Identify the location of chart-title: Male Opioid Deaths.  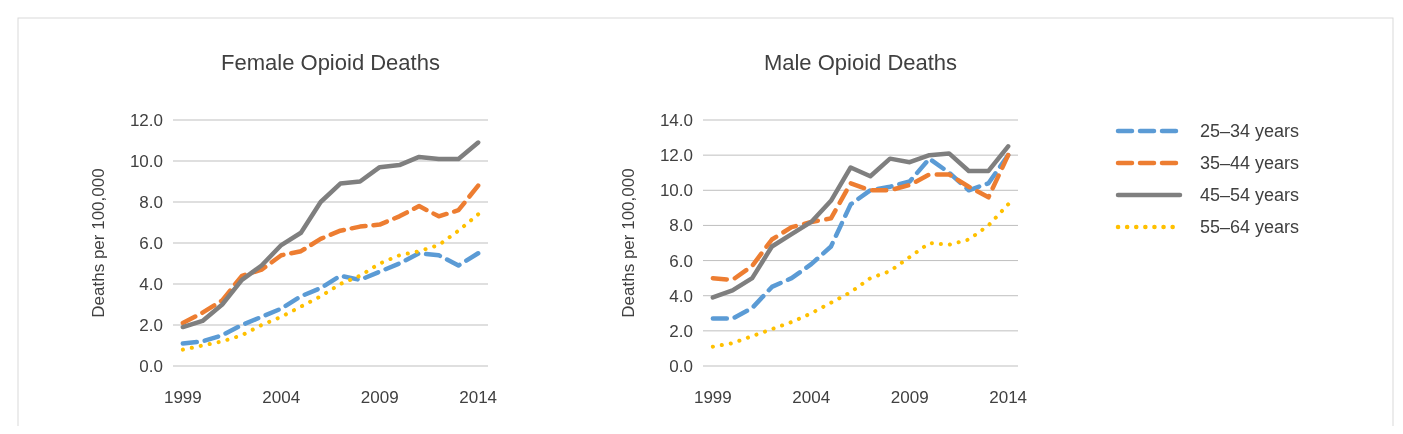
(860, 62).